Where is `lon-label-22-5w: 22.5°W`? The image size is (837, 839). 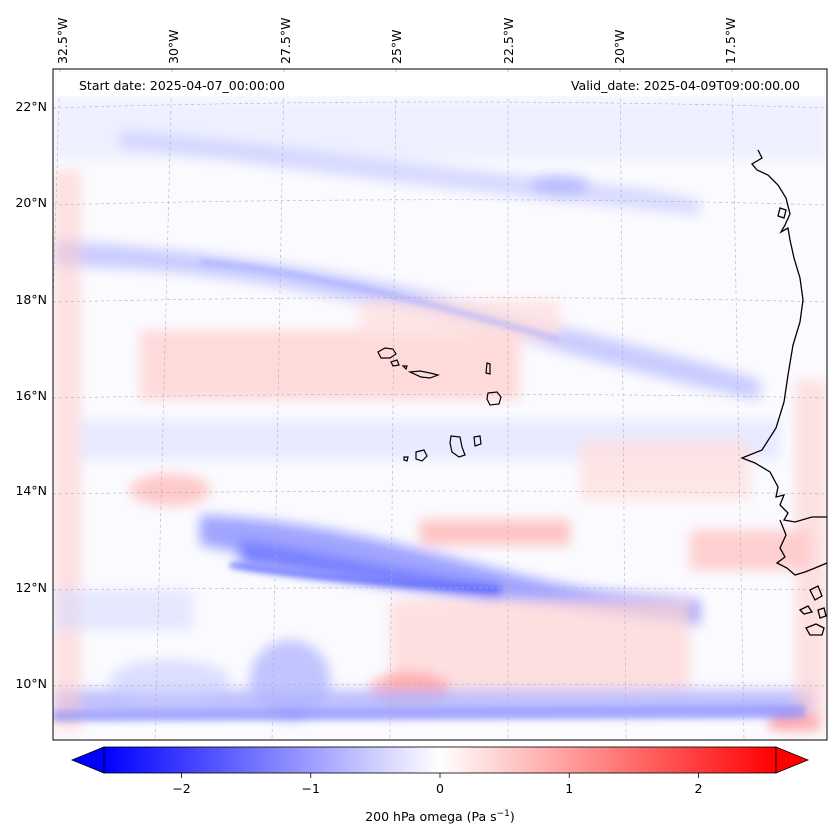
lon-label-22-5w: 22.5°W is located at coordinates (508, 41).